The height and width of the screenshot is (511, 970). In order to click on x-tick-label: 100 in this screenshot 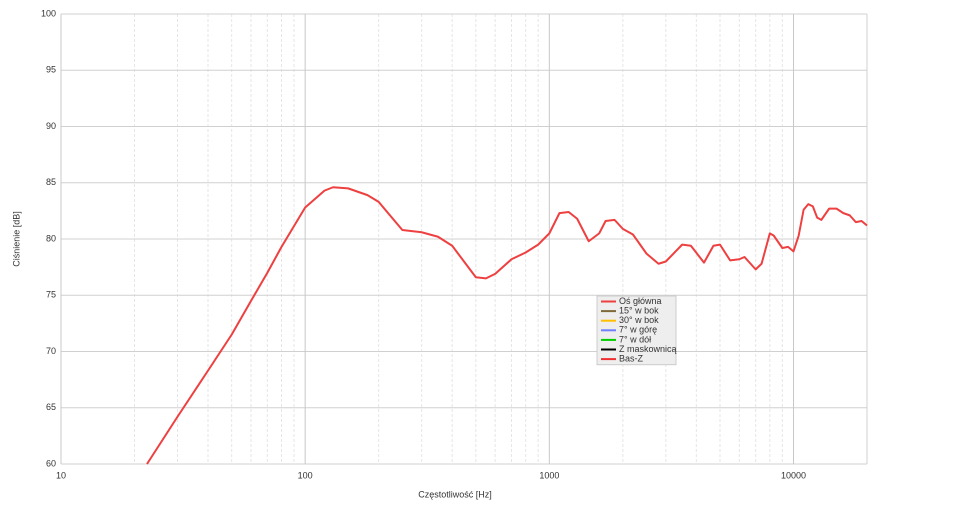, I will do `click(305, 475)`.